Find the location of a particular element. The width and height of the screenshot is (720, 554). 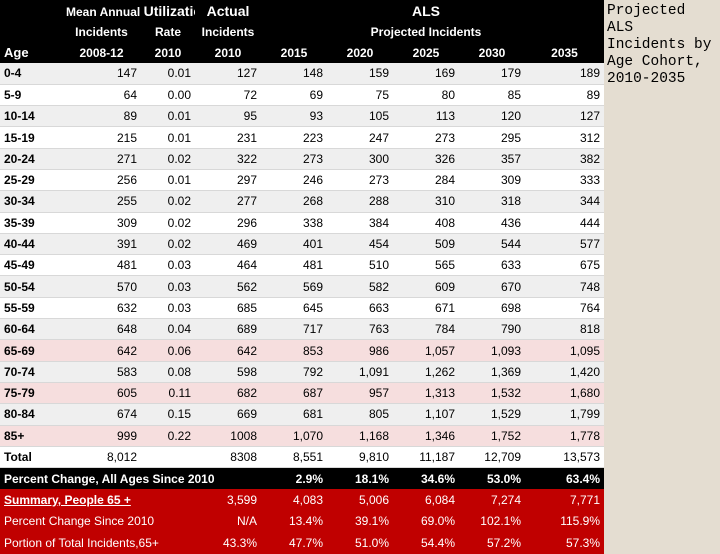

value-cell: 763 is located at coordinates (360, 329).